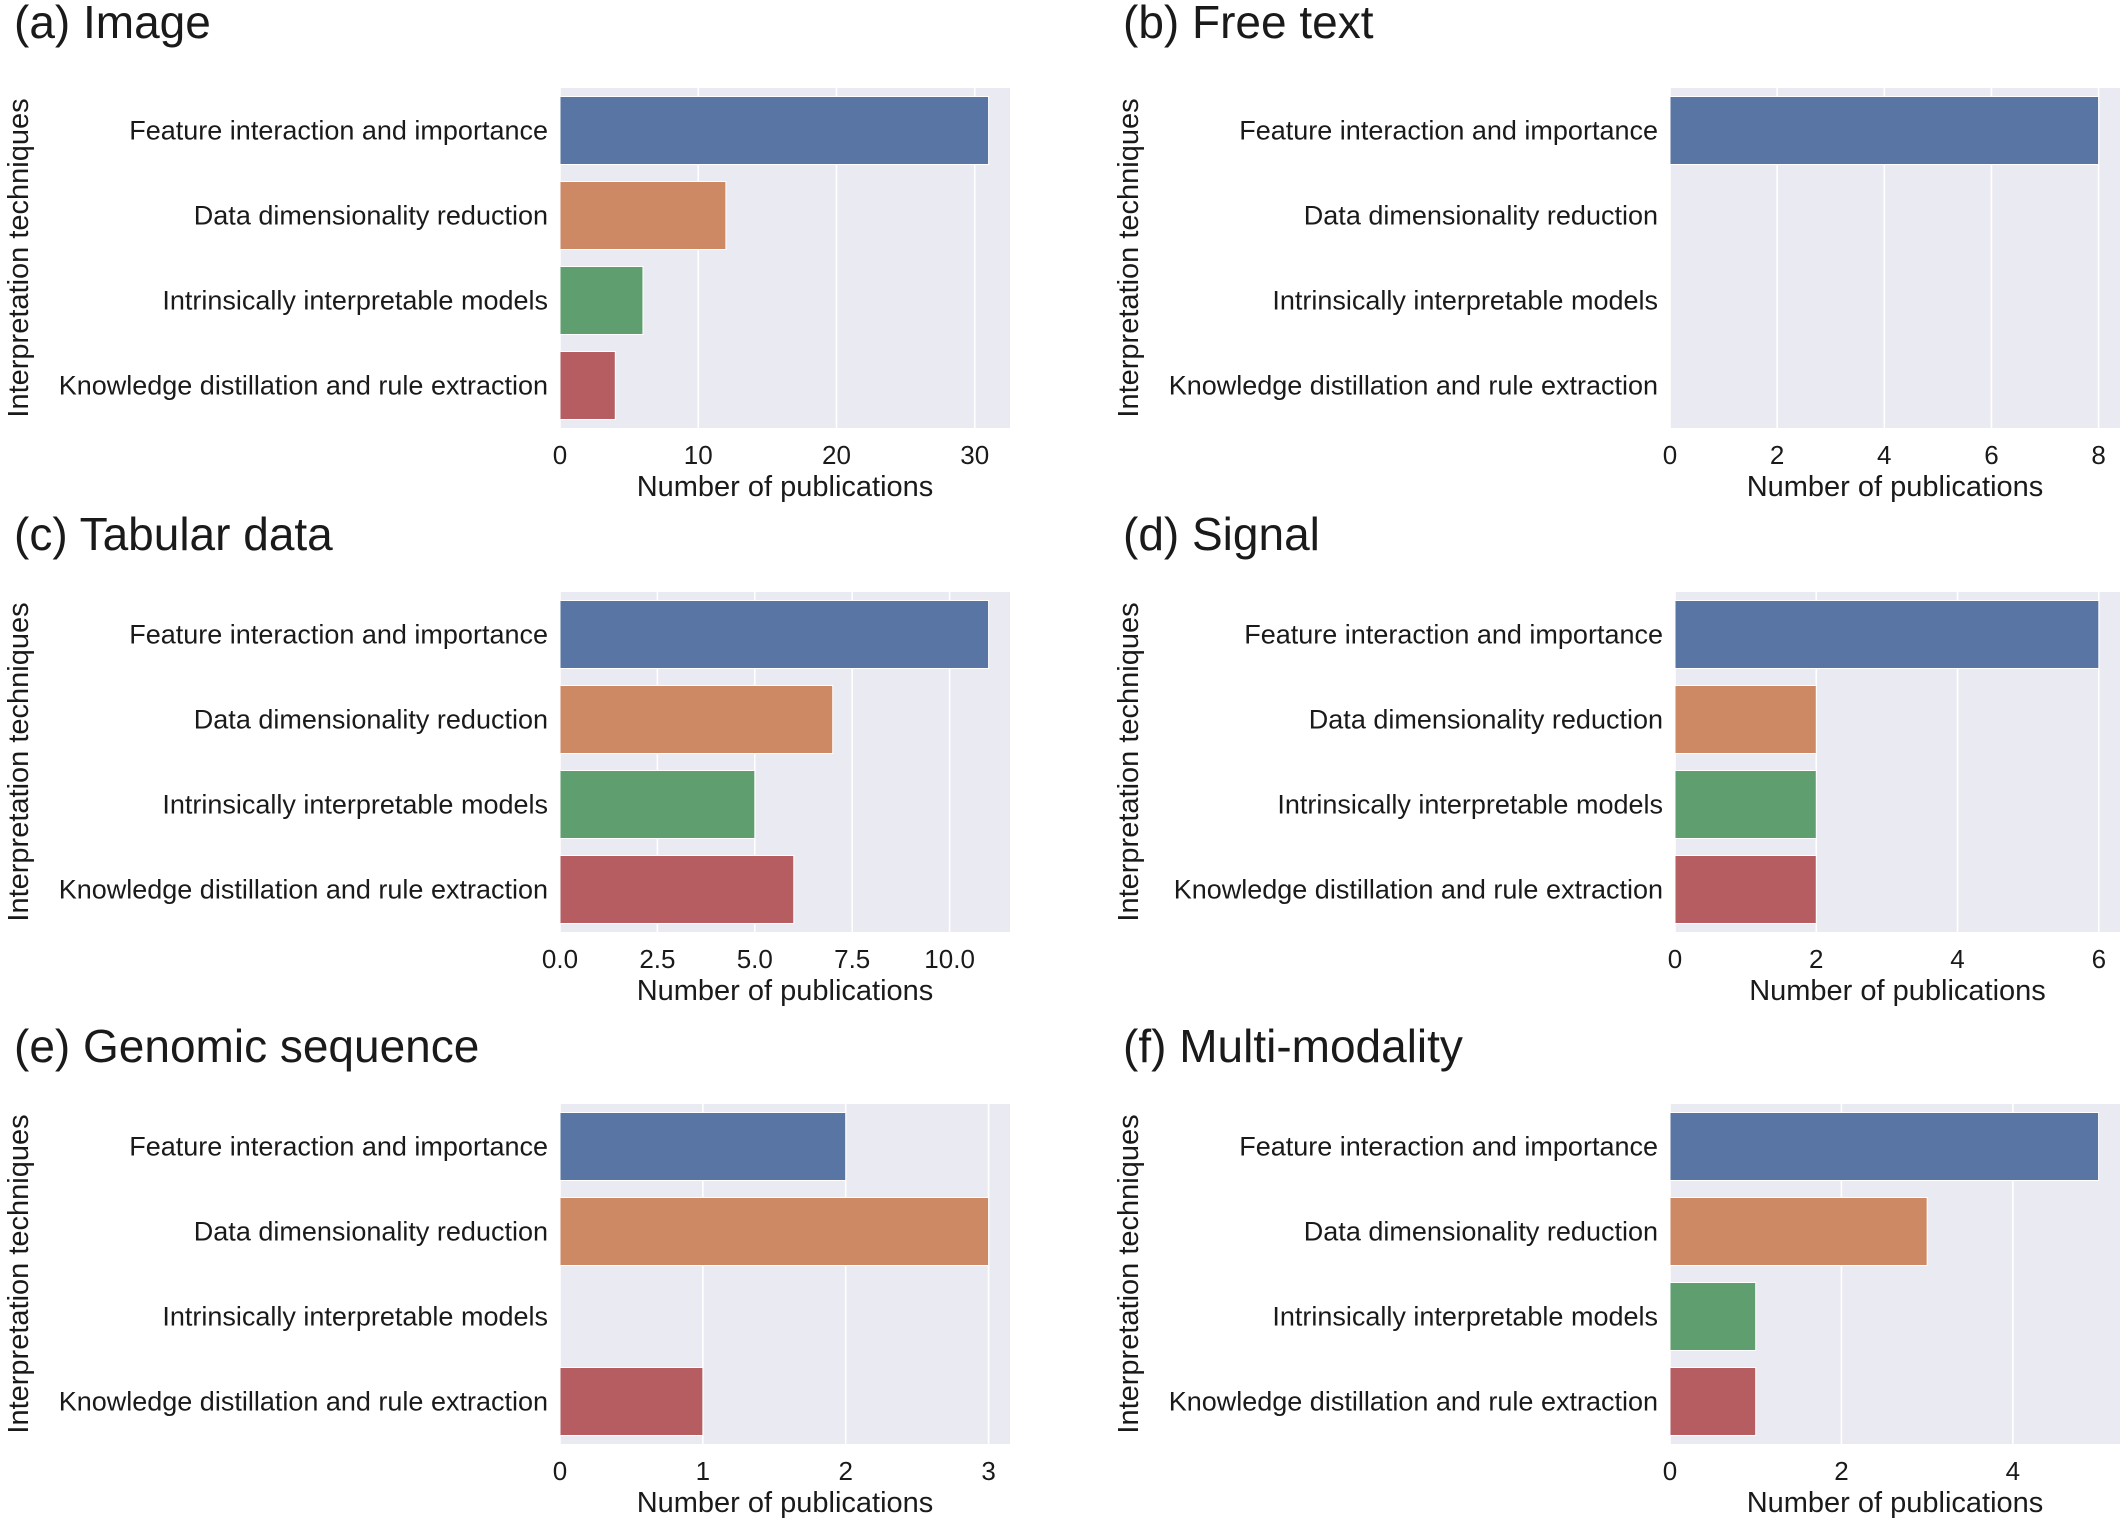 This screenshot has height=1524, width=2128. I want to click on x-tick-label: 2.5, so click(657, 959).